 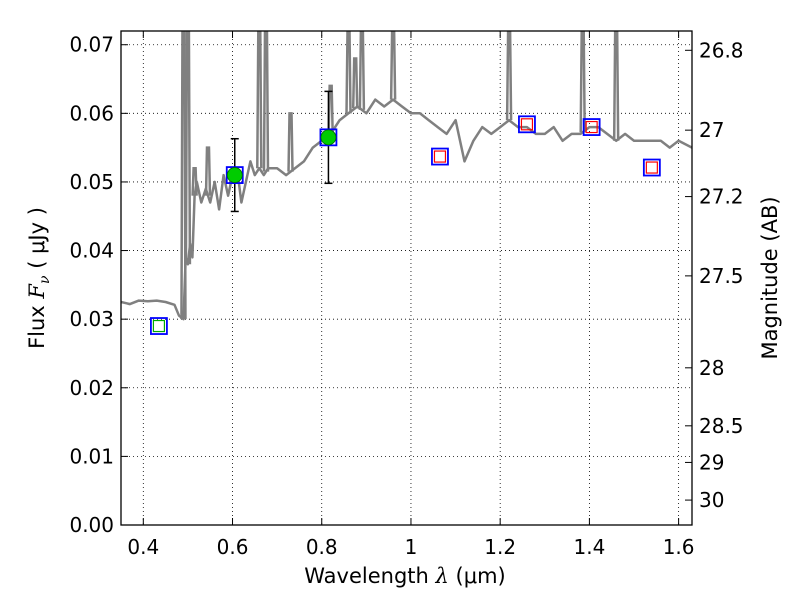 What do you see at coordinates (143, 547) in the screenshot?
I see `x-tick-label: 0.4` at bounding box center [143, 547].